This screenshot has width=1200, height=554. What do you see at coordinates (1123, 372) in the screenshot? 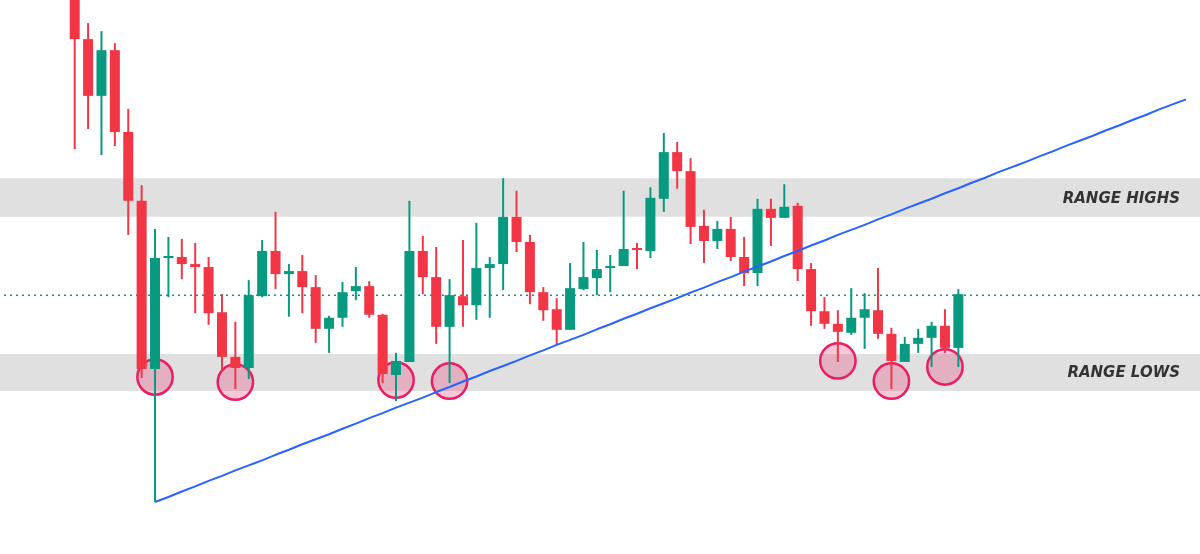
I see `band-label: RANGE LOWS` at bounding box center [1123, 372].